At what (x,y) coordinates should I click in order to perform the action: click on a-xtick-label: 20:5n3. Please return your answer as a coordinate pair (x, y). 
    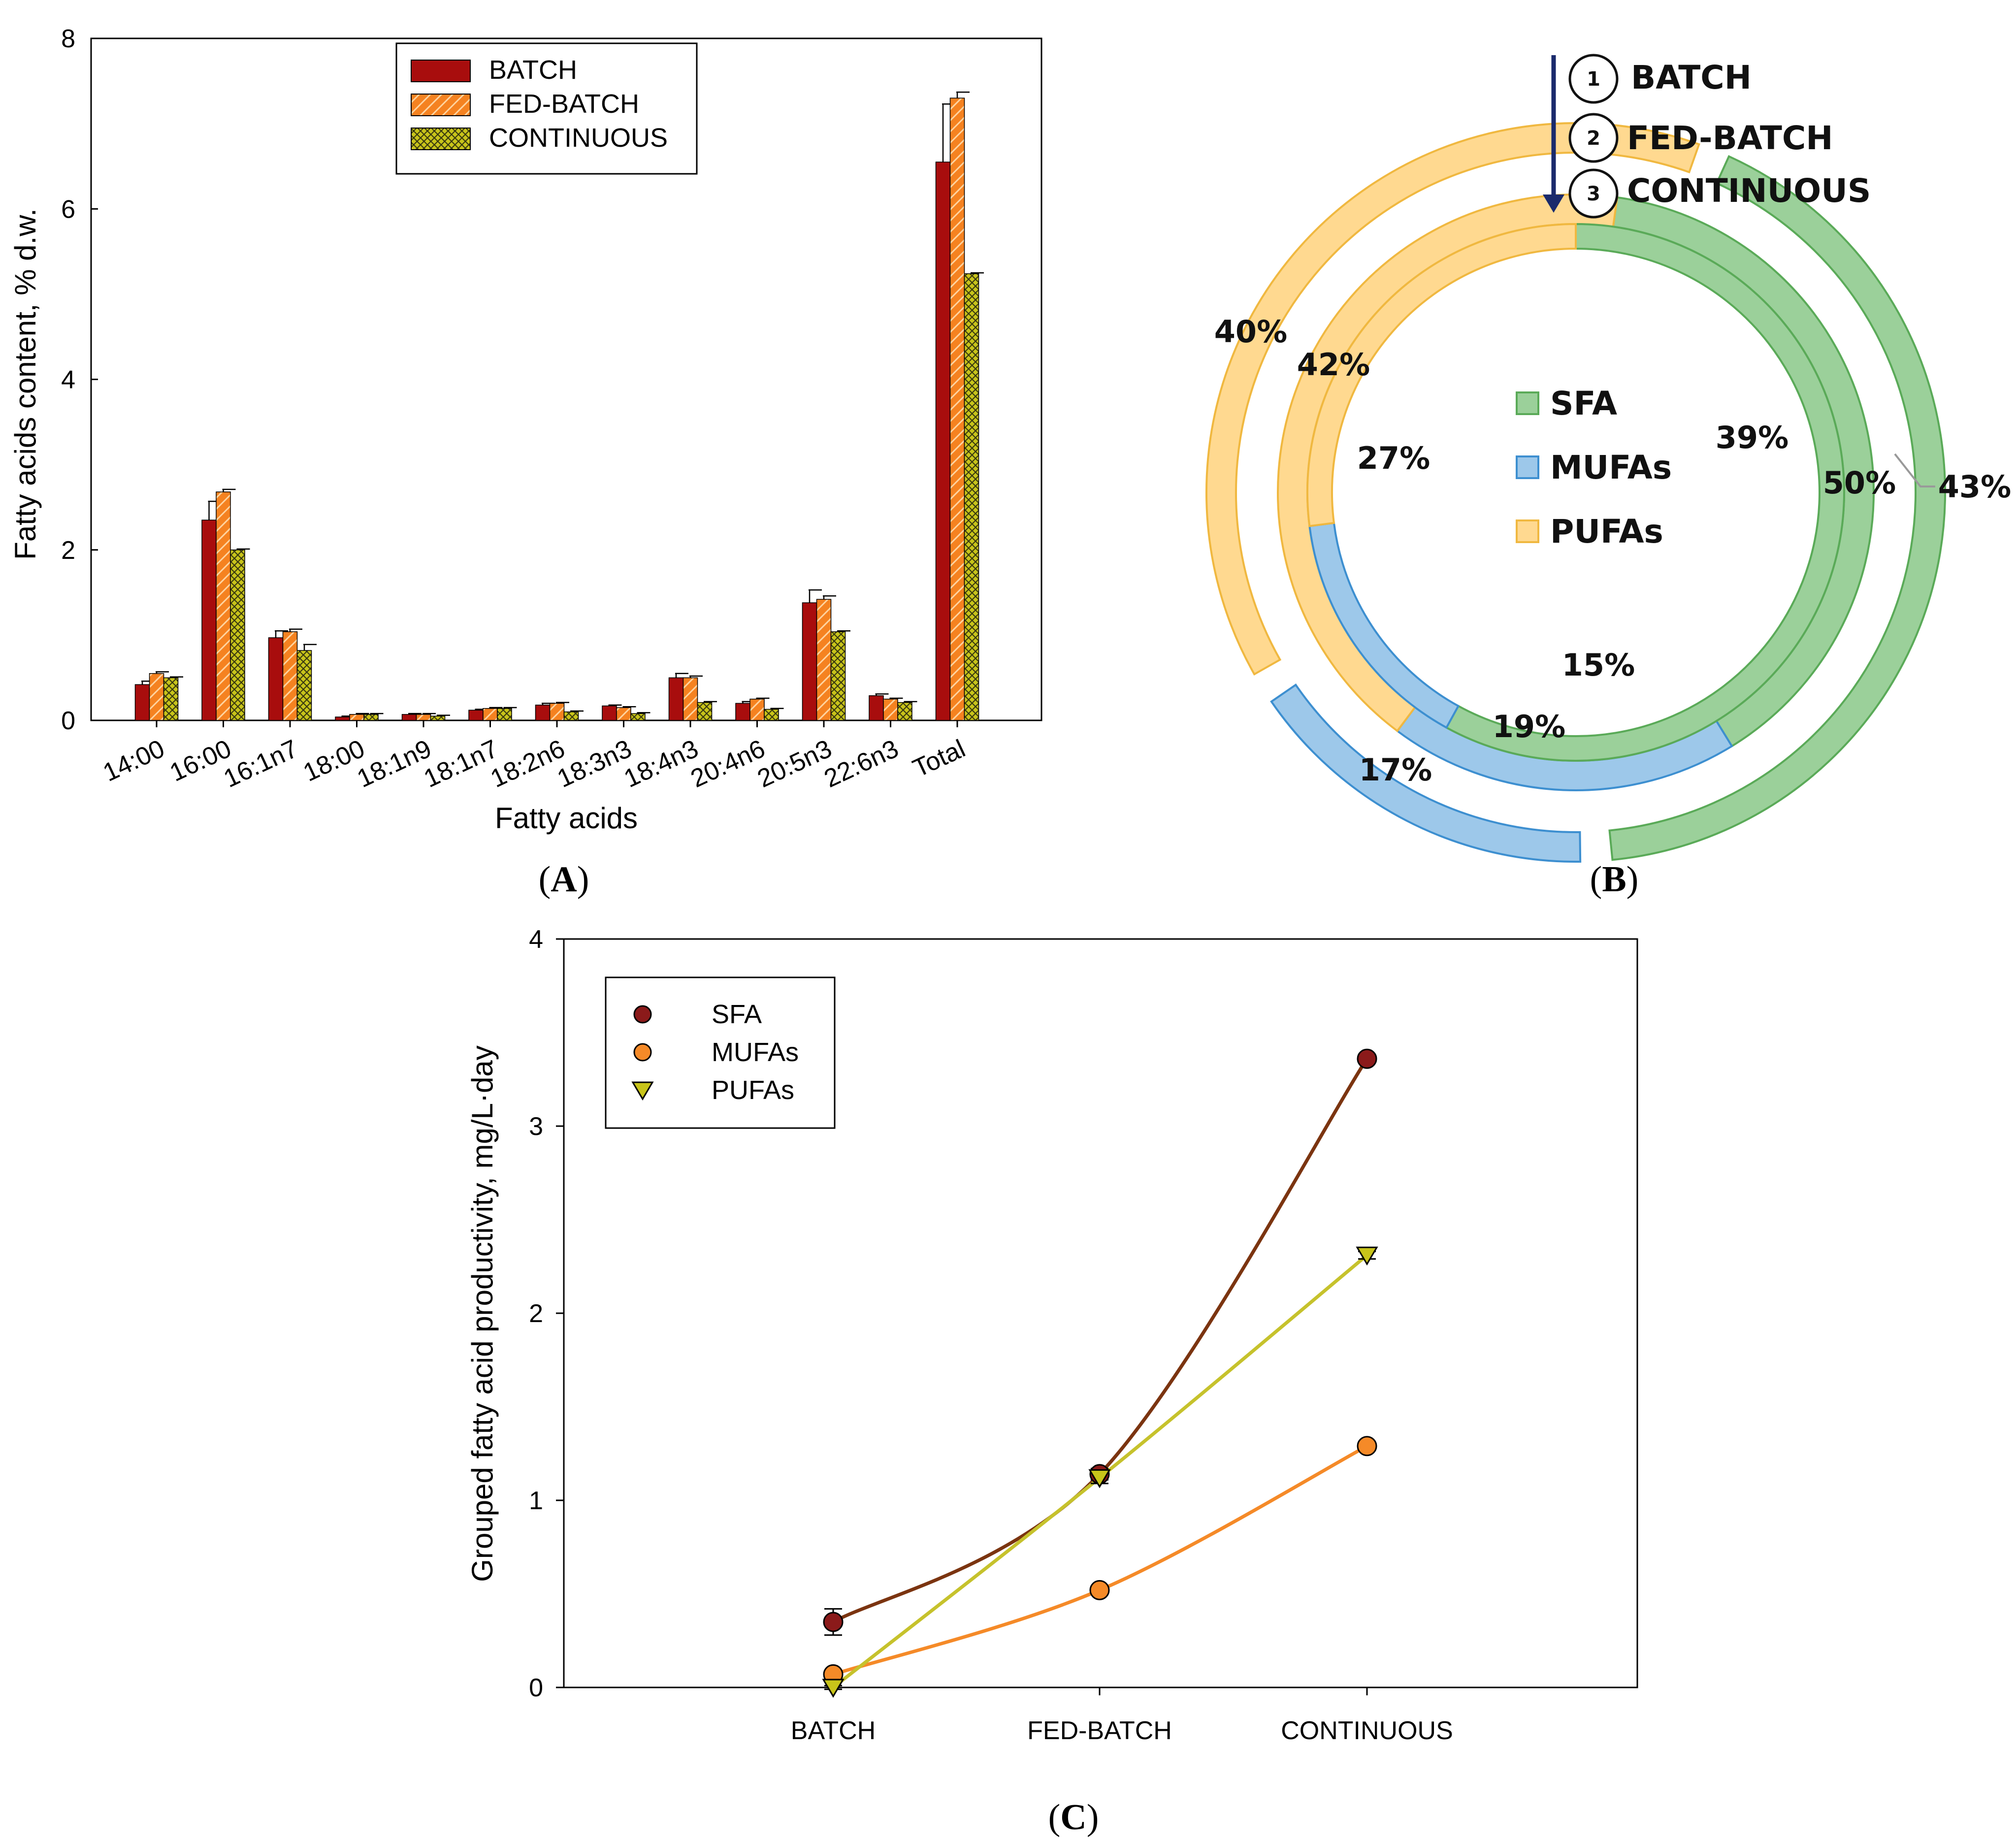
    Looking at the image, I should click on (794, 763).